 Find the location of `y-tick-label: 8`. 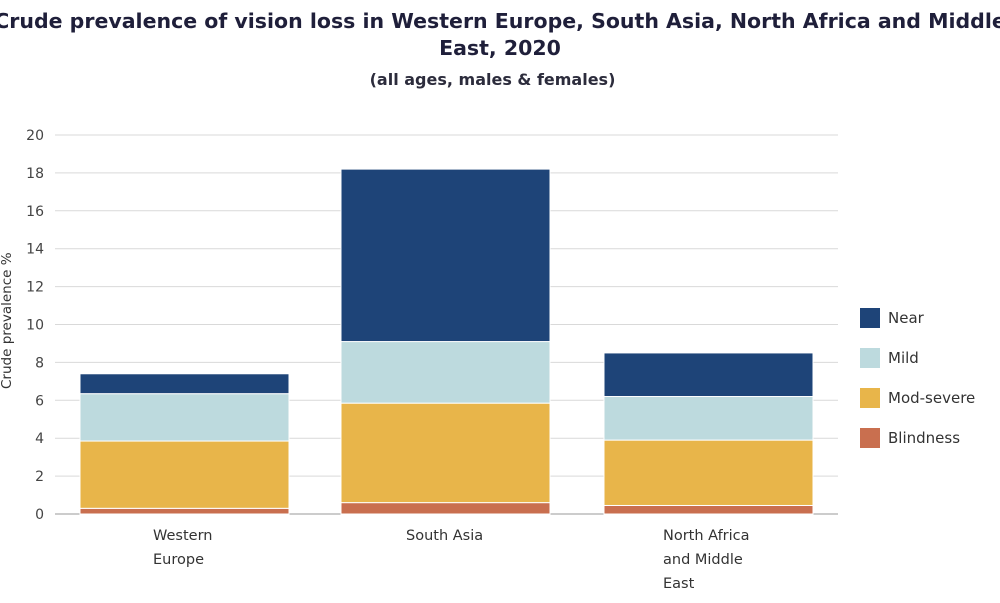

y-tick-label: 8 is located at coordinates (39, 363).